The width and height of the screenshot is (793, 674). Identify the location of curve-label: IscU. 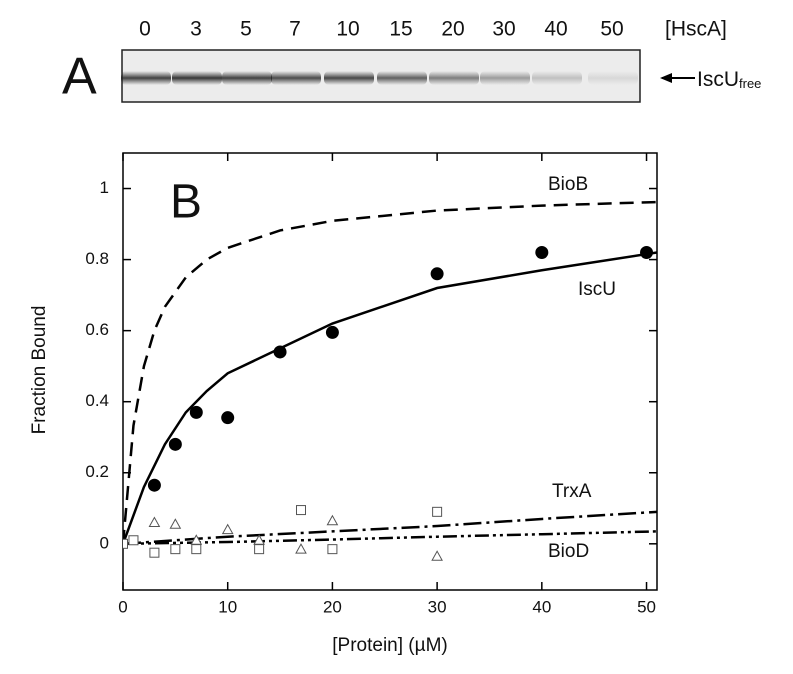
(597, 289).